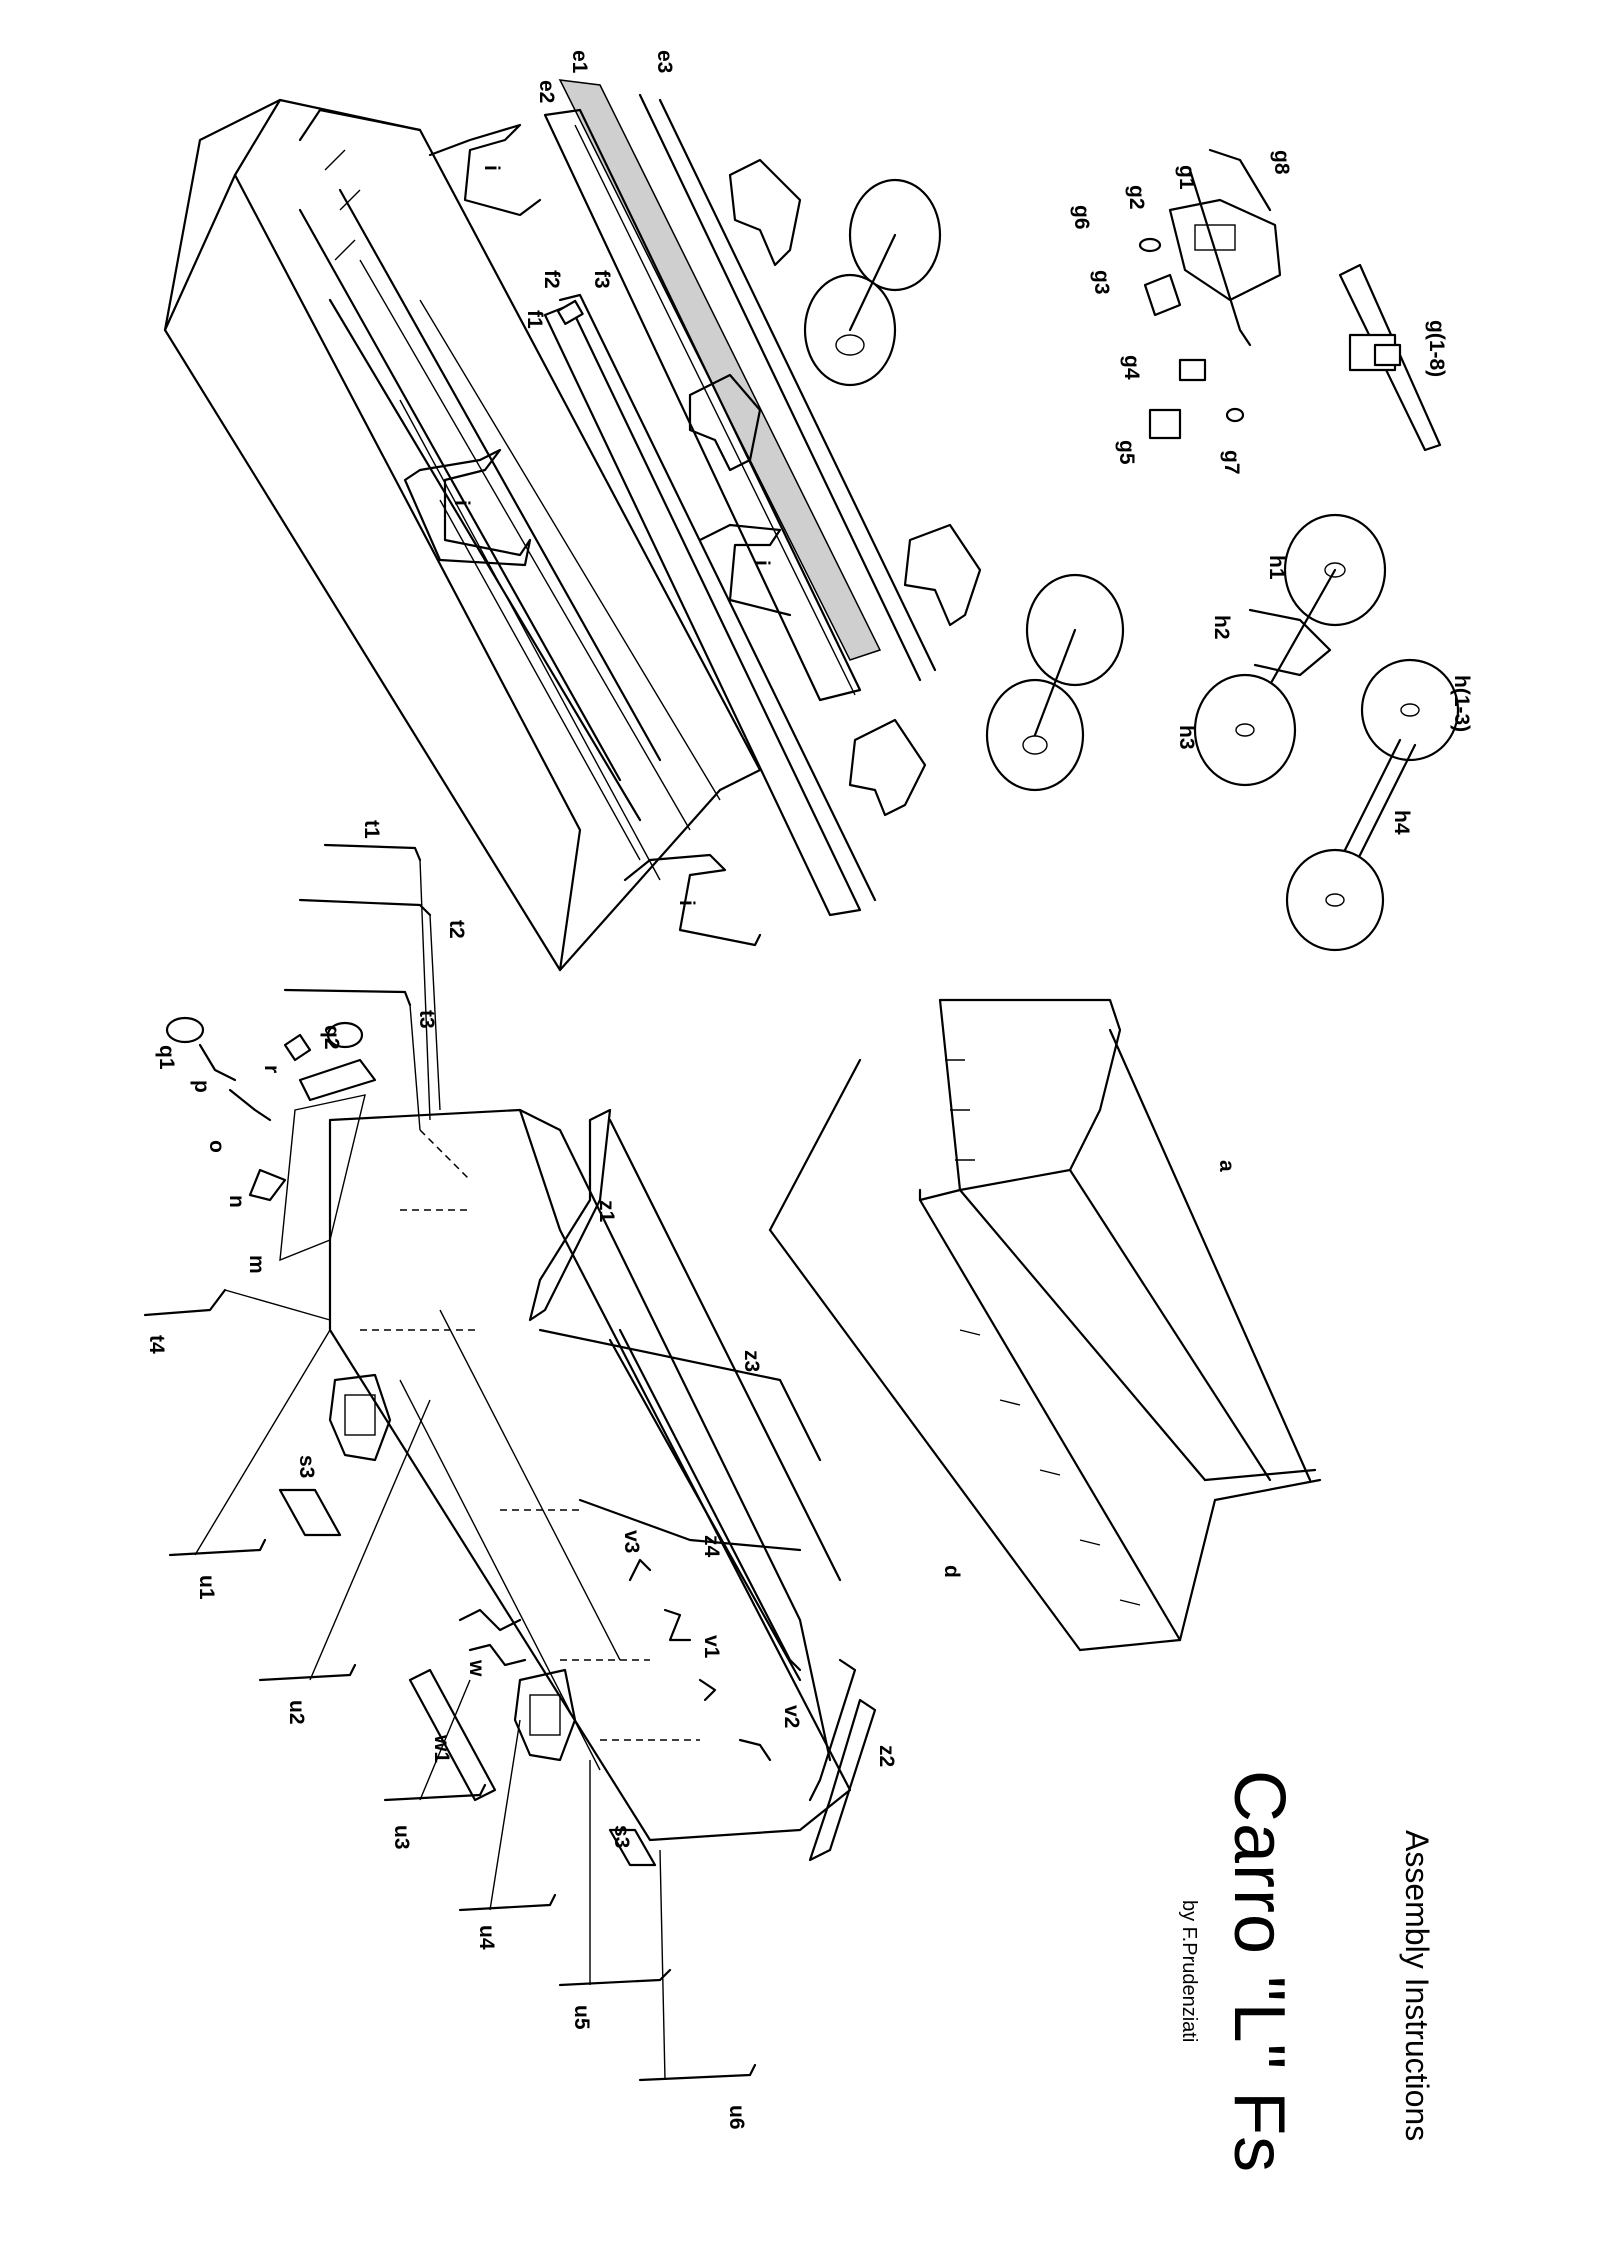 The height and width of the screenshot is (2254, 1600). I want to click on part-t-strips, so click(292, 1082).